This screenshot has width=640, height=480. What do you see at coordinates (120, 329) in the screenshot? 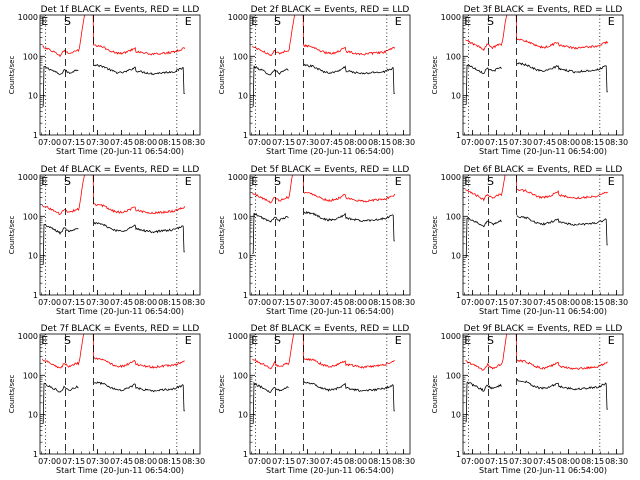
I see `panel-title: Det 7f BLACK = Events, RED = LLD` at bounding box center [120, 329].